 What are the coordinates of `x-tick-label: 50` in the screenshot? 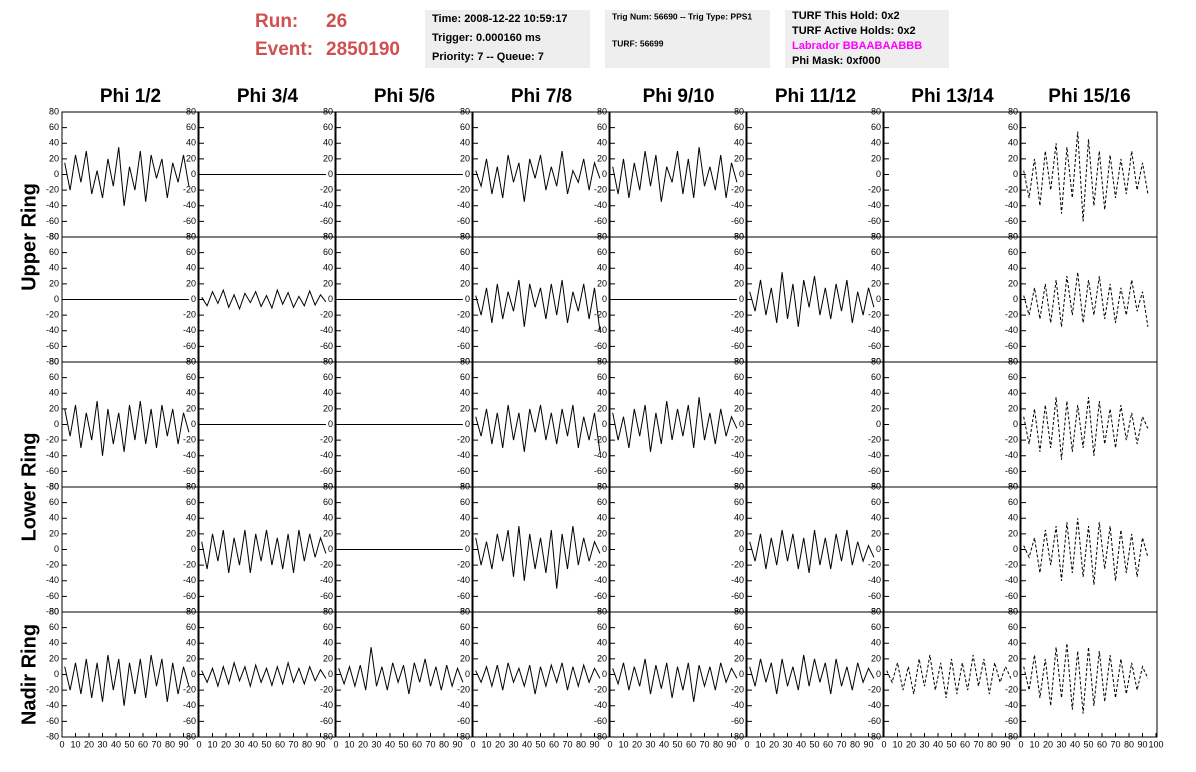 It's located at (266, 744).